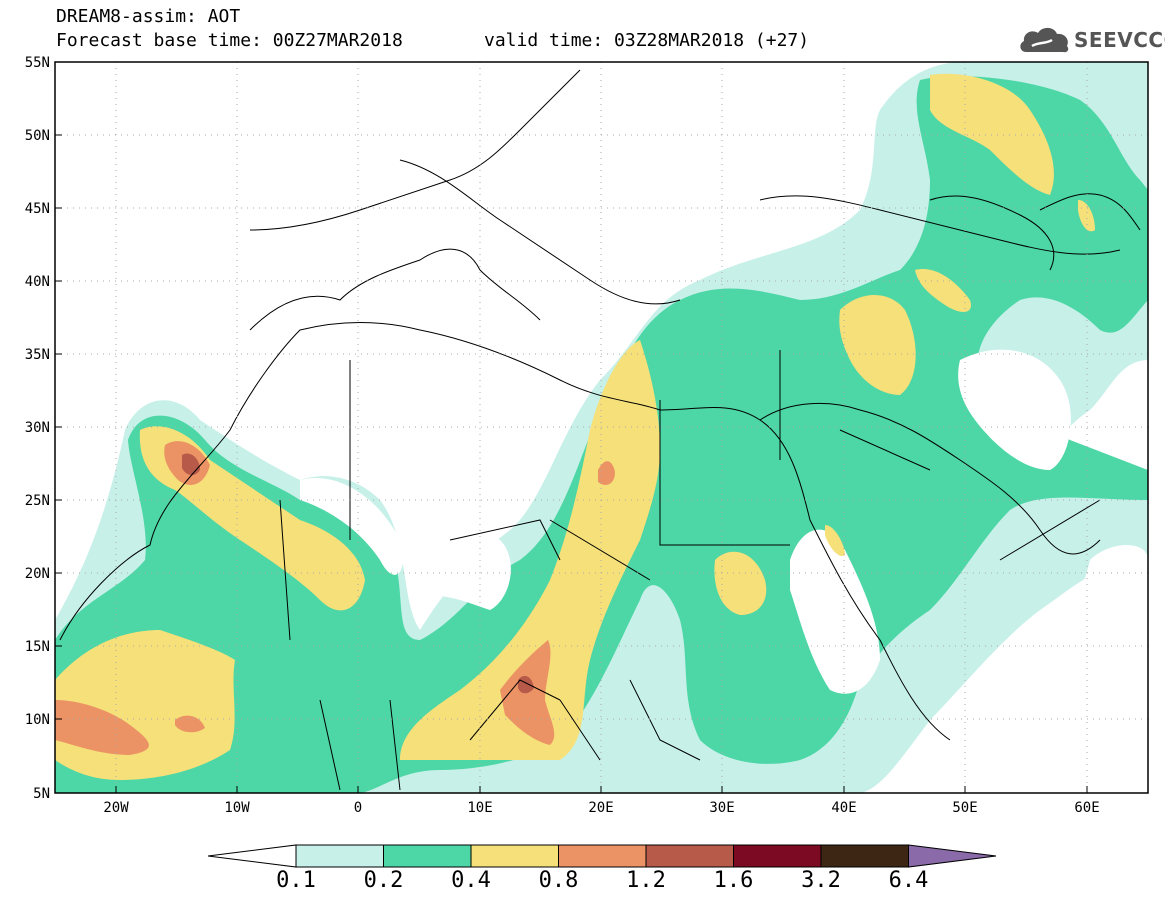  What do you see at coordinates (37, 501) in the screenshot?
I see `lat-label: 25N` at bounding box center [37, 501].